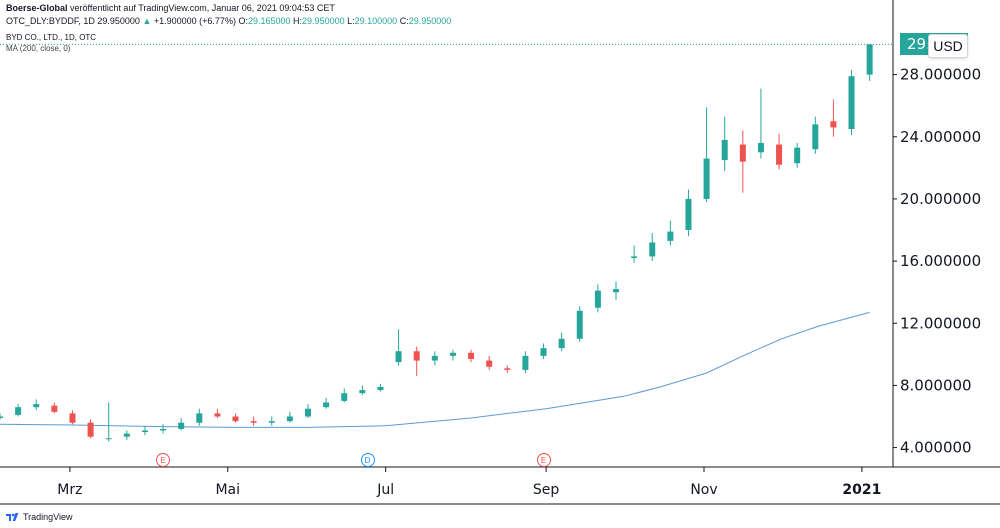 The width and height of the screenshot is (1000, 528). I want to click on close-value: 29.950000, so click(430, 21).